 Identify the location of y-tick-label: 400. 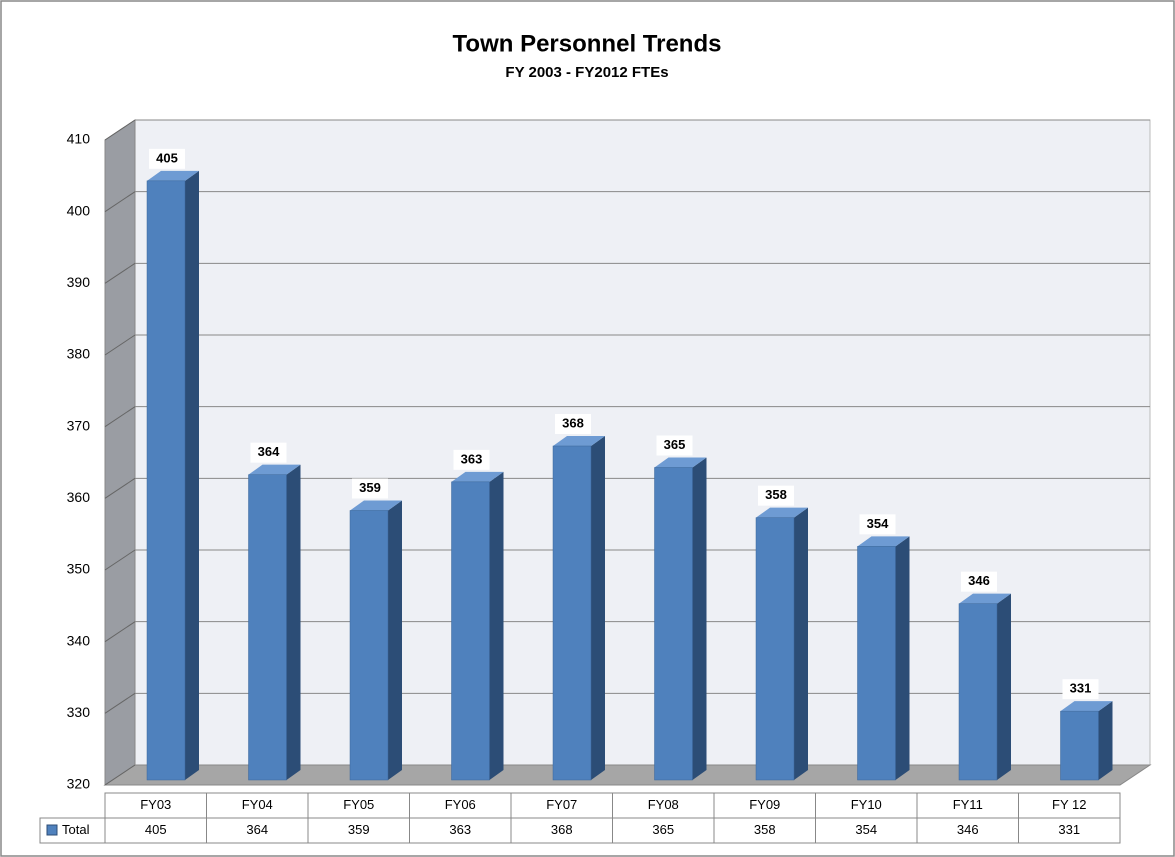
(79, 210).